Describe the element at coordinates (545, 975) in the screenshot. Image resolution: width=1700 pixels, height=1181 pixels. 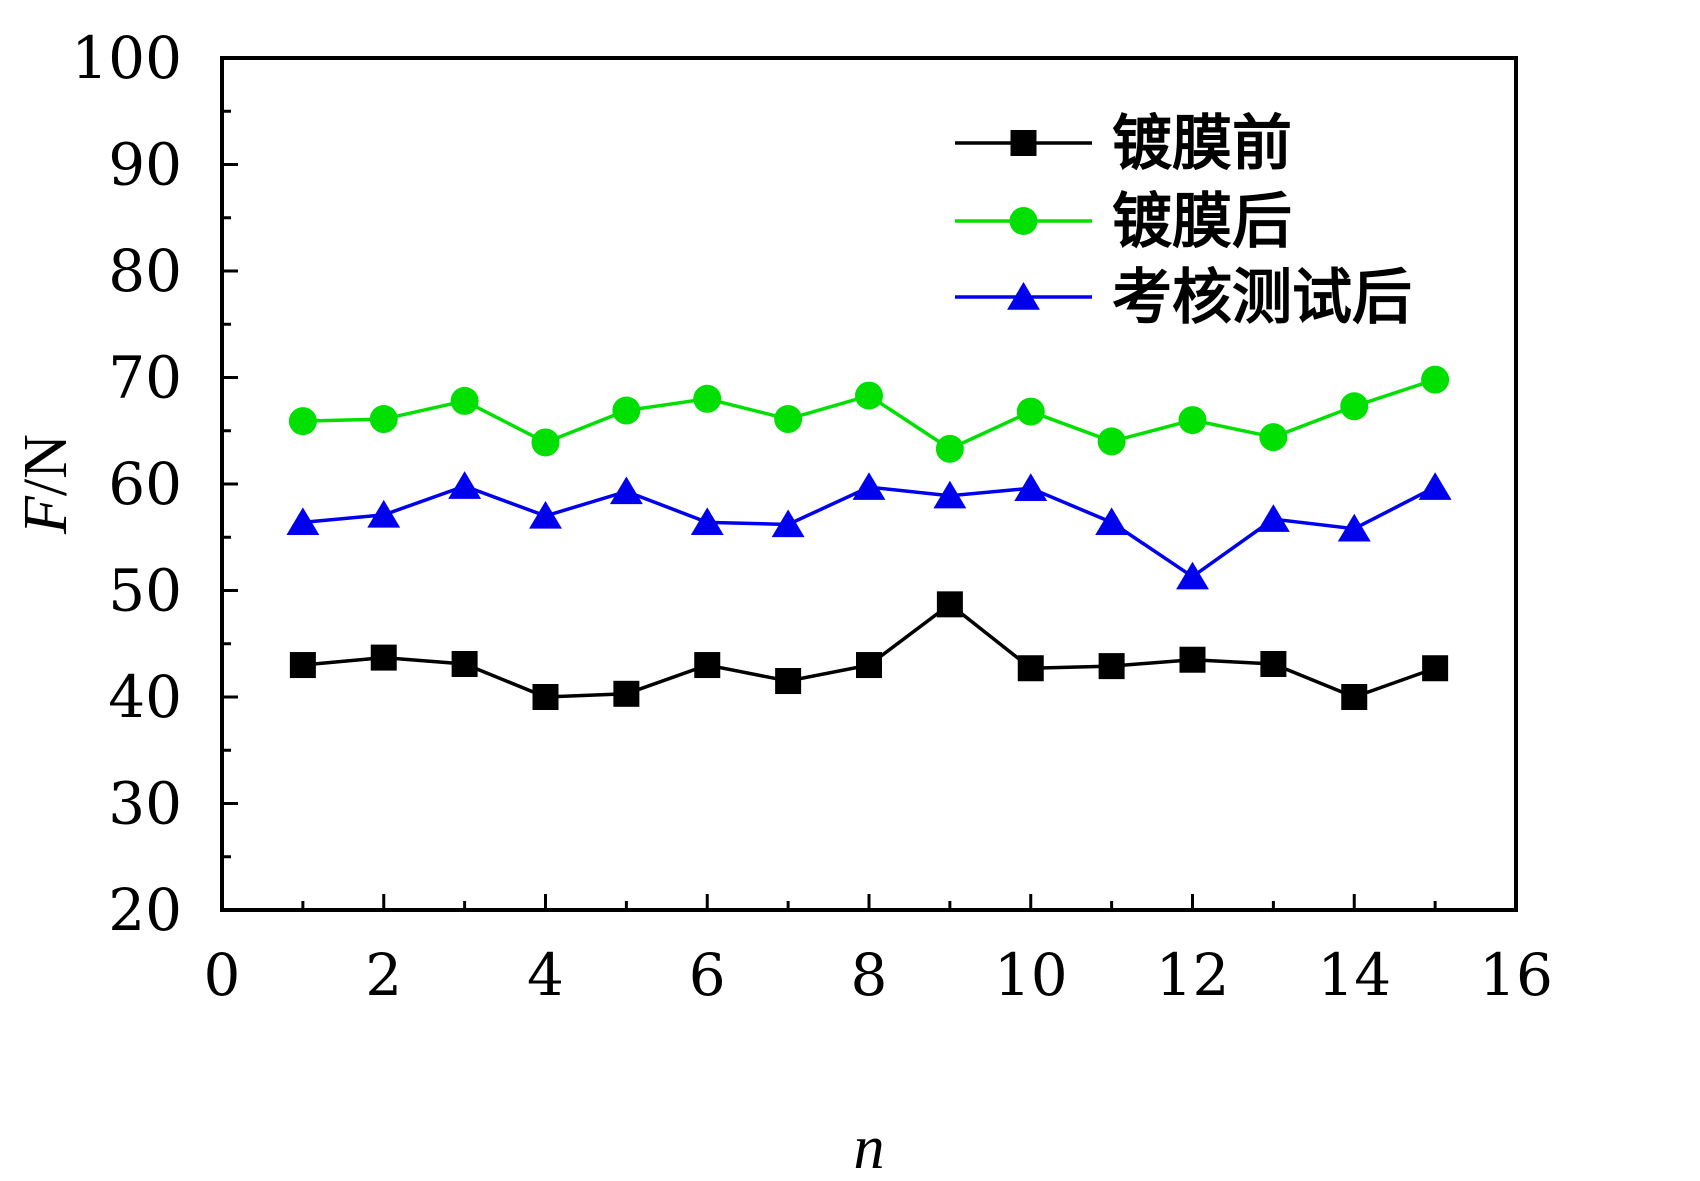
I see `x-tick-label: 4` at that location.